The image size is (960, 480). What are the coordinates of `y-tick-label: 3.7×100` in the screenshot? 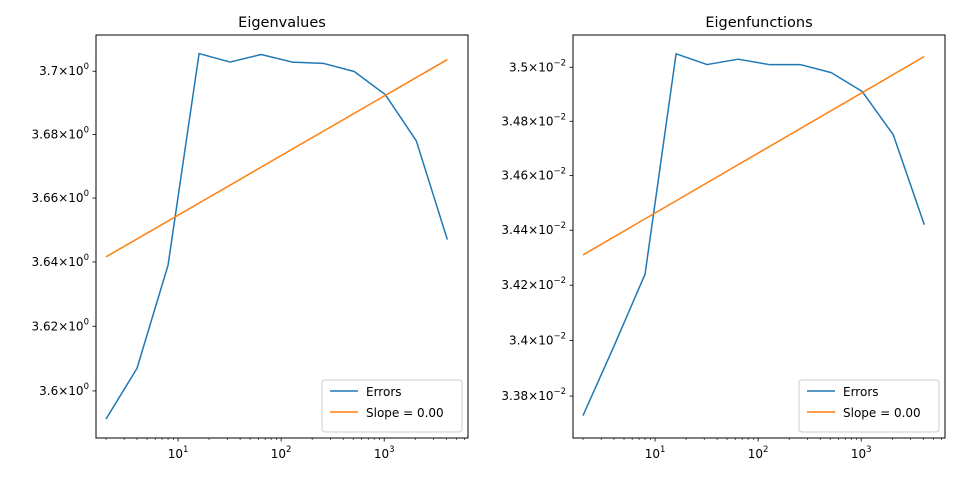 It's located at (64, 70).